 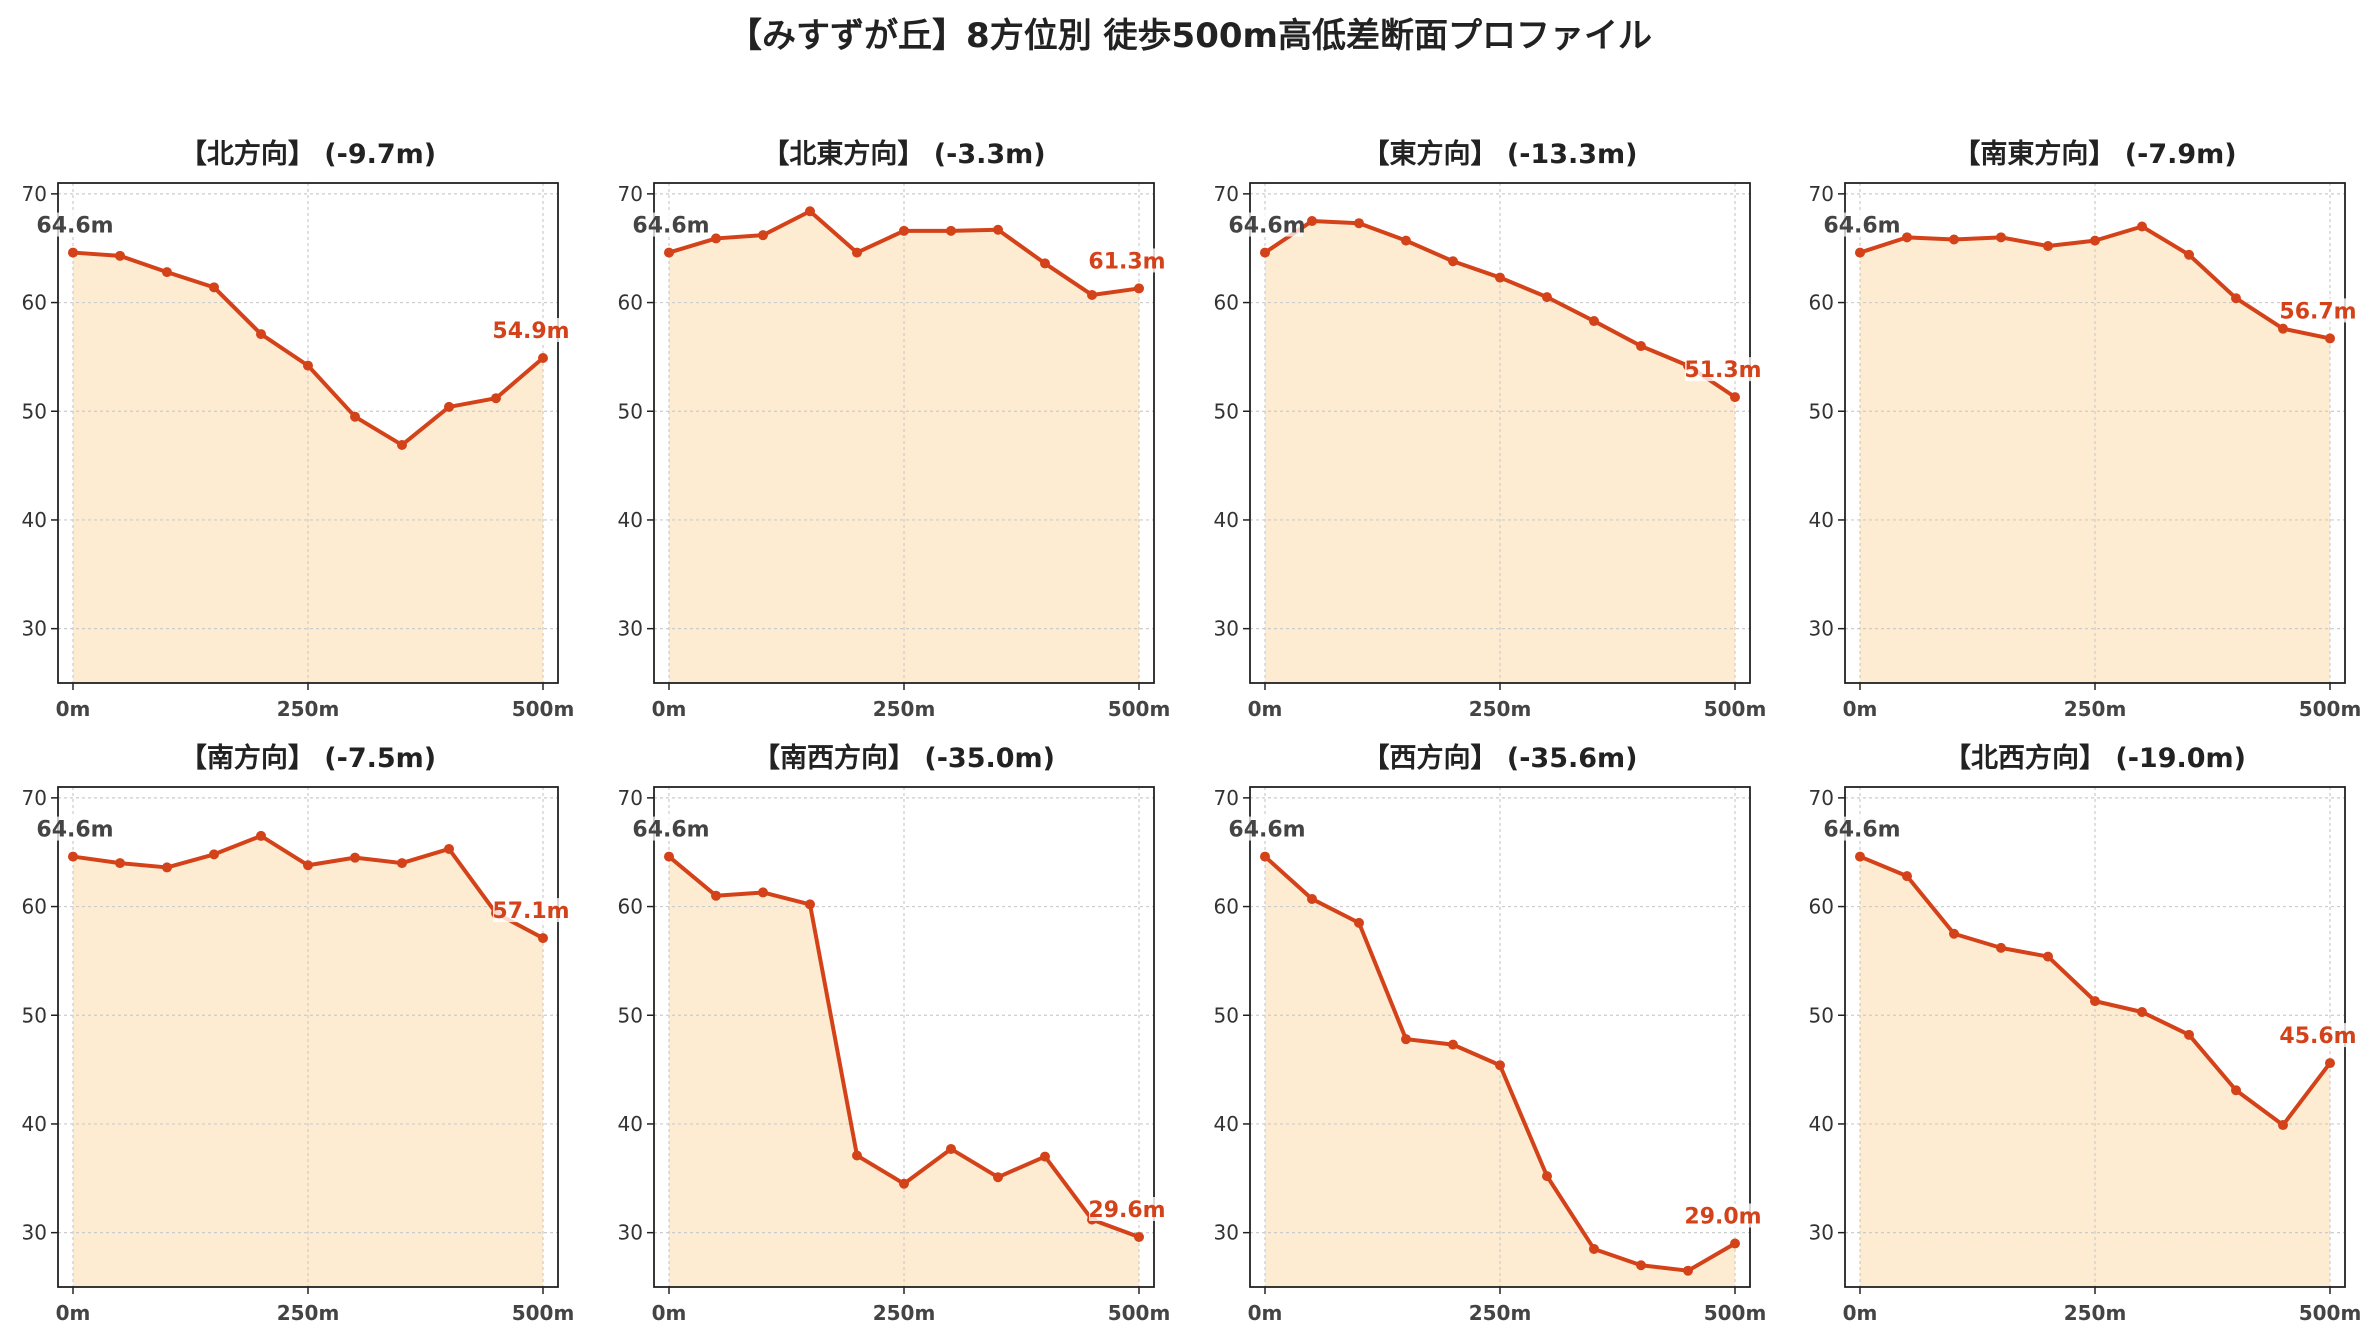 What do you see at coordinates (308, 154) in the screenshot?
I see `panel-title: 【北方向】 (-9.7m)` at bounding box center [308, 154].